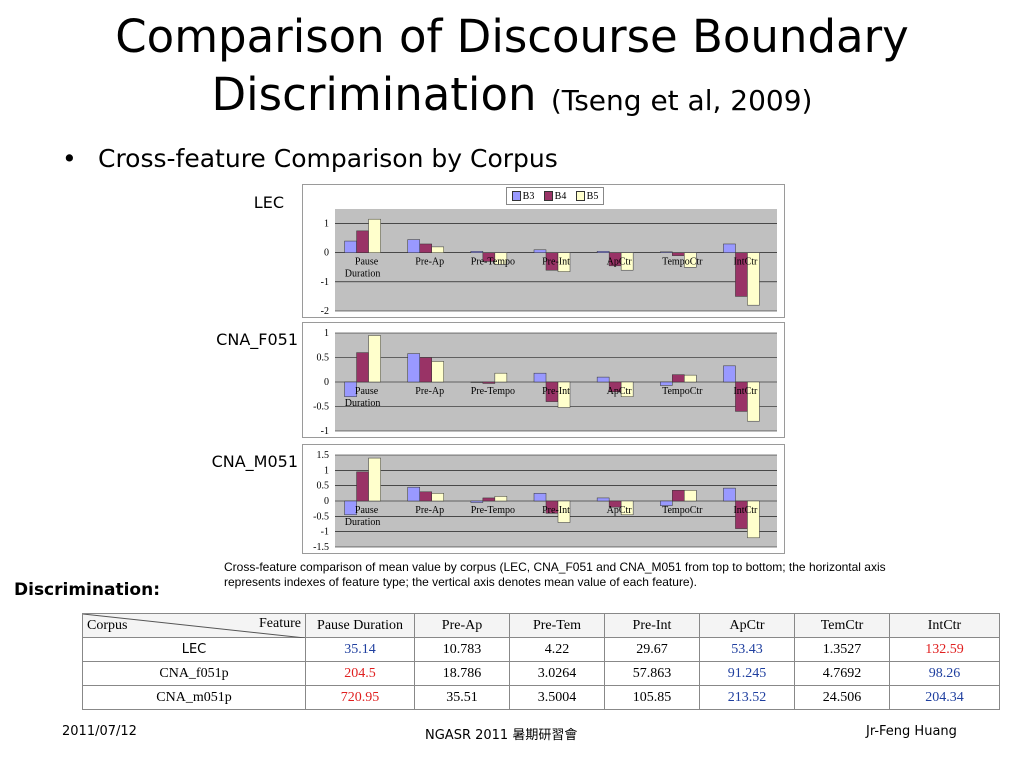  I want to click on table-header-cell: Pause Duration, so click(360, 625).